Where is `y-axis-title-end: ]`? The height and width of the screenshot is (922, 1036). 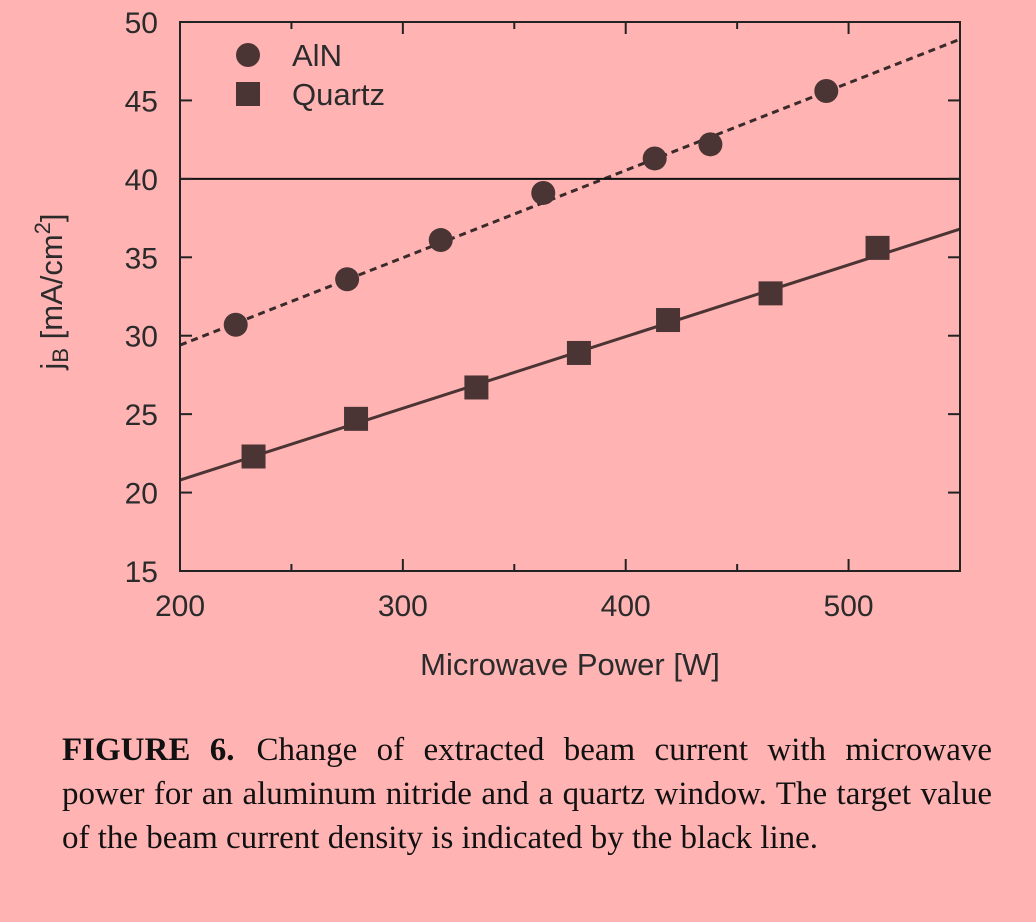 y-axis-title-end: ] is located at coordinates (51, 217).